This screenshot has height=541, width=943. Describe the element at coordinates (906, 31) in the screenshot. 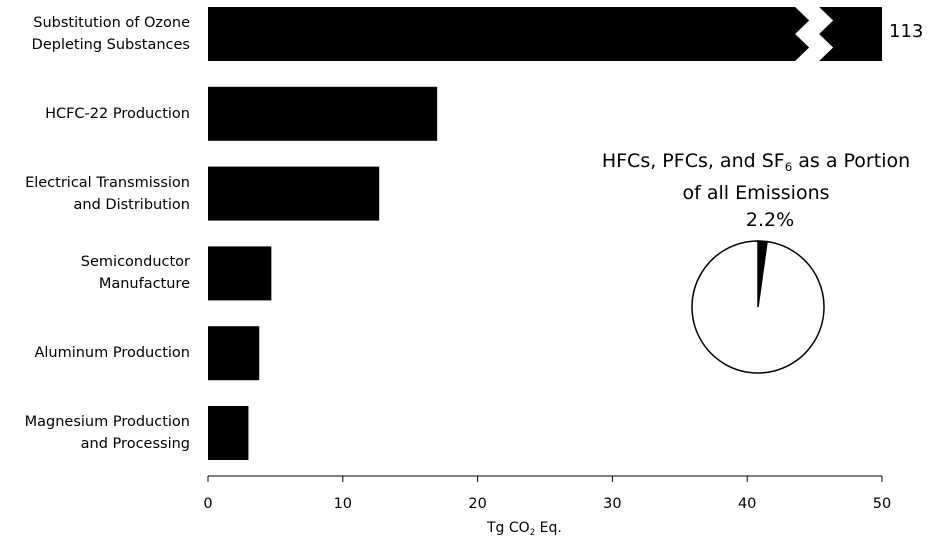

I see `bar-value-label: 113` at that location.